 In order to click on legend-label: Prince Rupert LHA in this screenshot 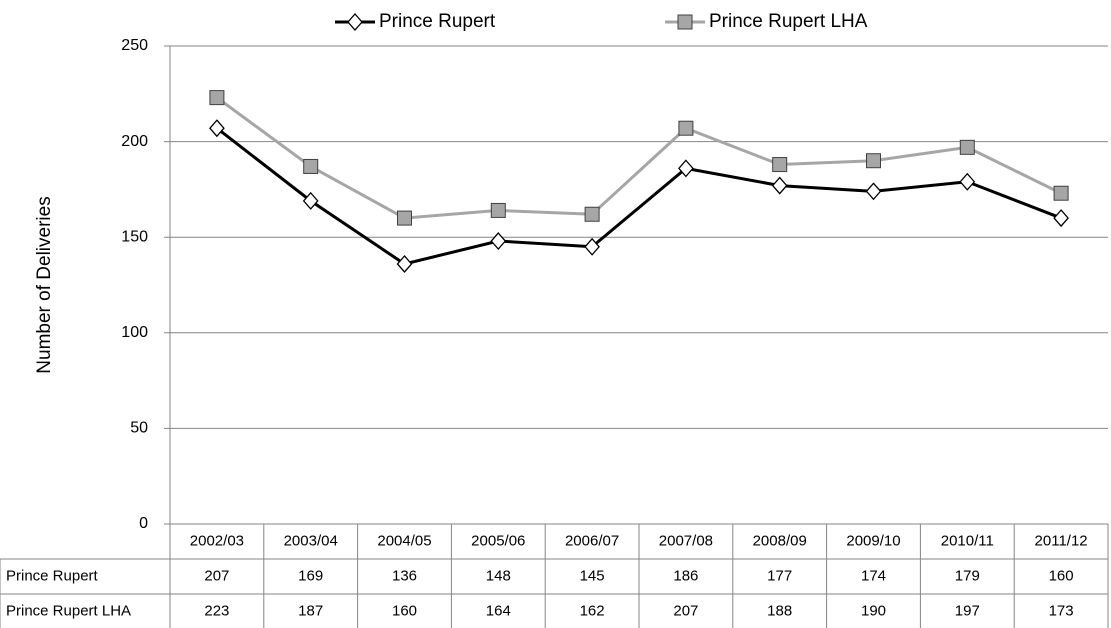, I will do `click(788, 21)`.